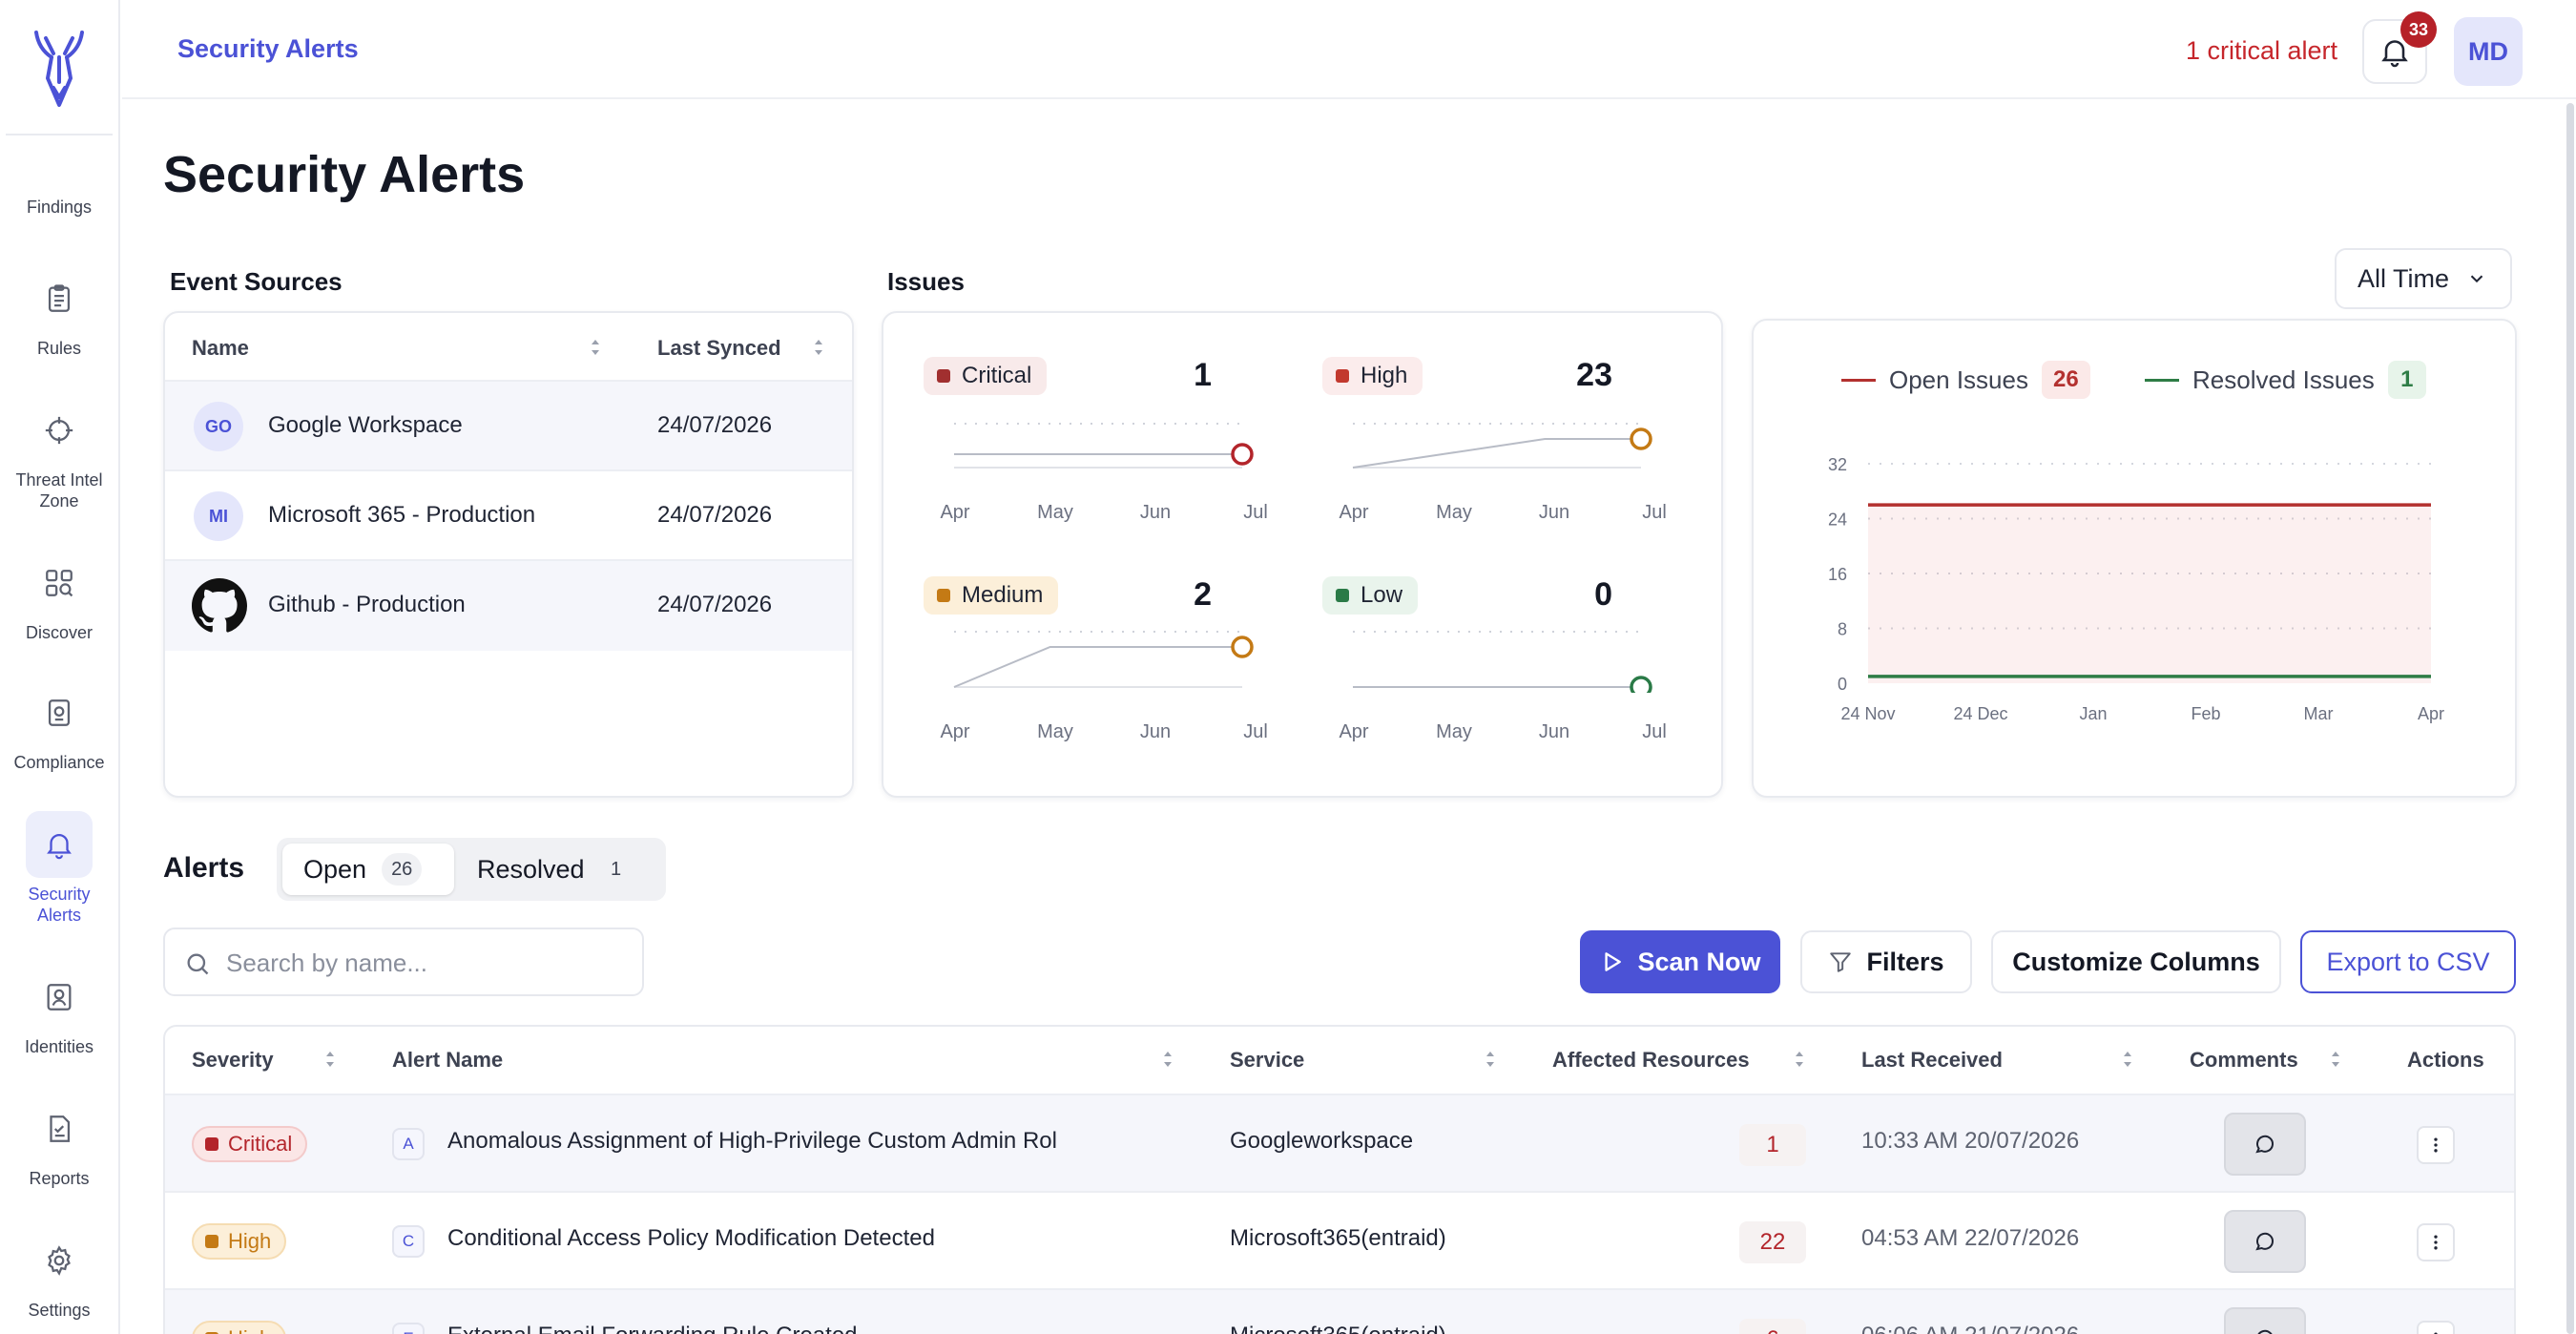 The width and height of the screenshot is (2576, 1334). Describe the element at coordinates (1680, 961) in the screenshot. I see `scan-now-button: Scan Now` at that location.